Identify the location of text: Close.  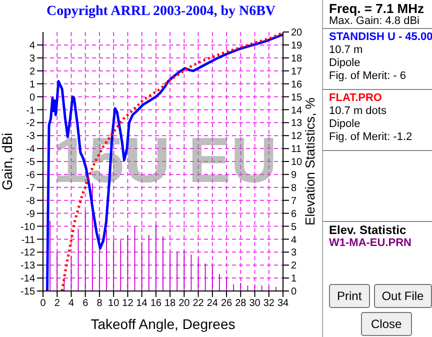
(386, 324).